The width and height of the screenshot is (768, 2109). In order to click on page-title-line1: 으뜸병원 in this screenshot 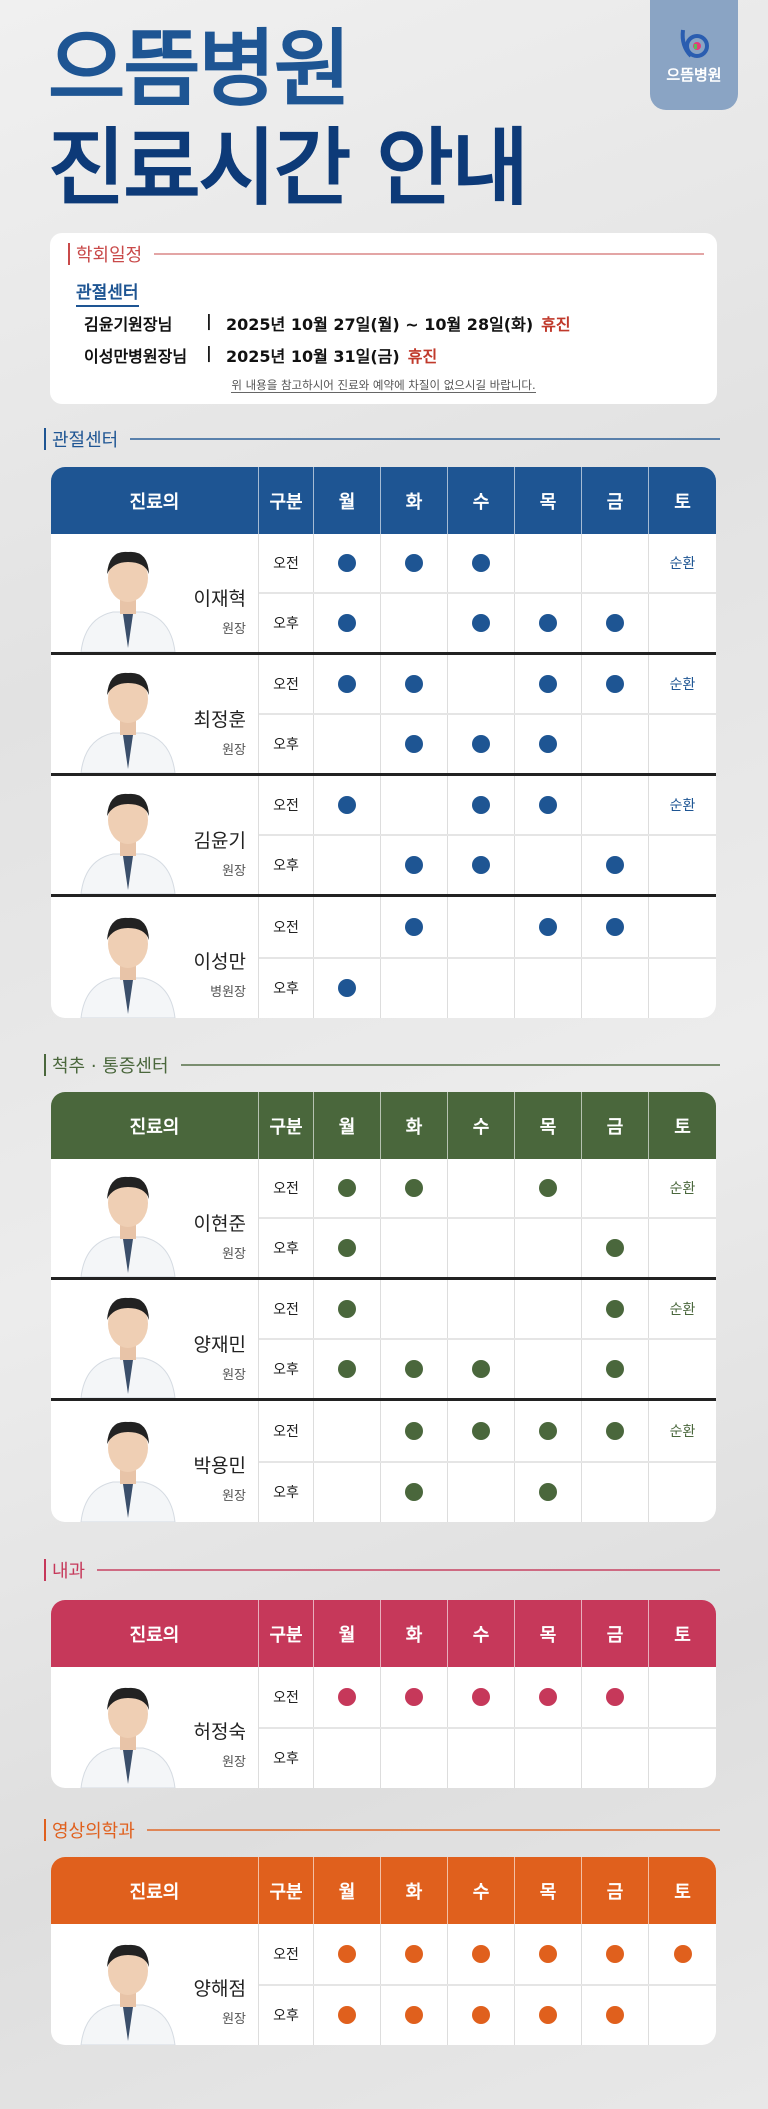, I will do `click(199, 69)`.